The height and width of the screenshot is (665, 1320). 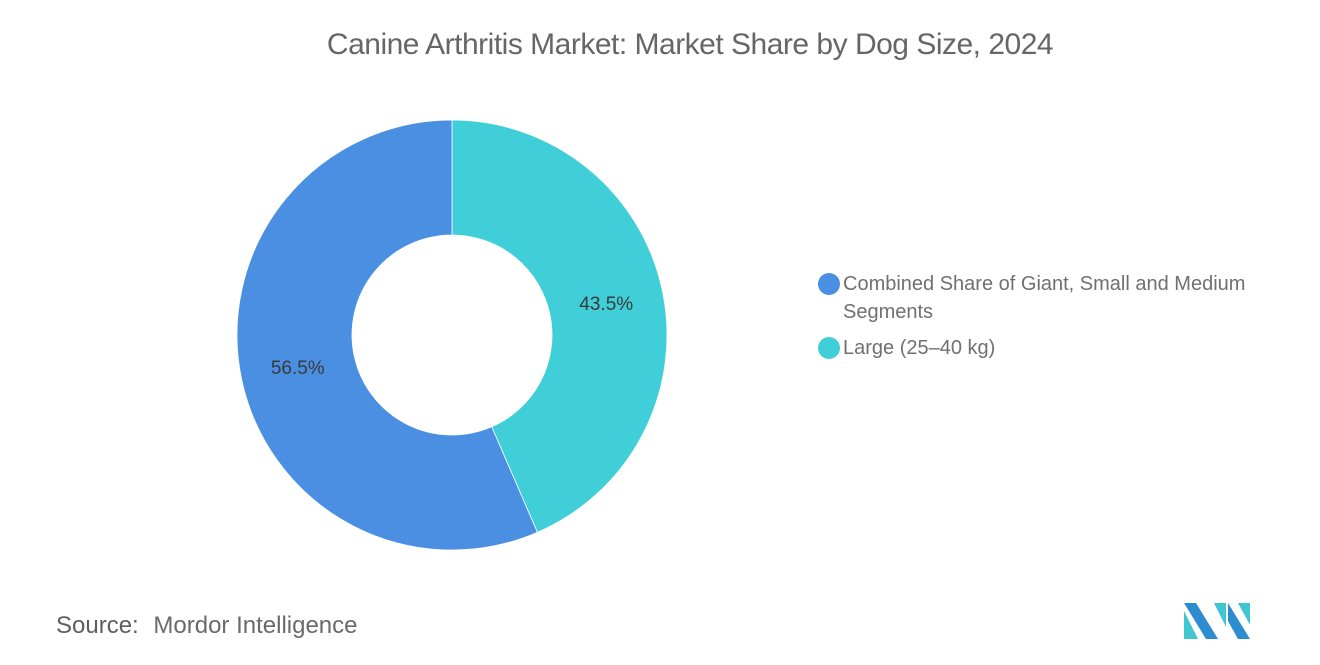 What do you see at coordinates (919, 348) in the screenshot?
I see `legend-label: Large (25–40 kg)` at bounding box center [919, 348].